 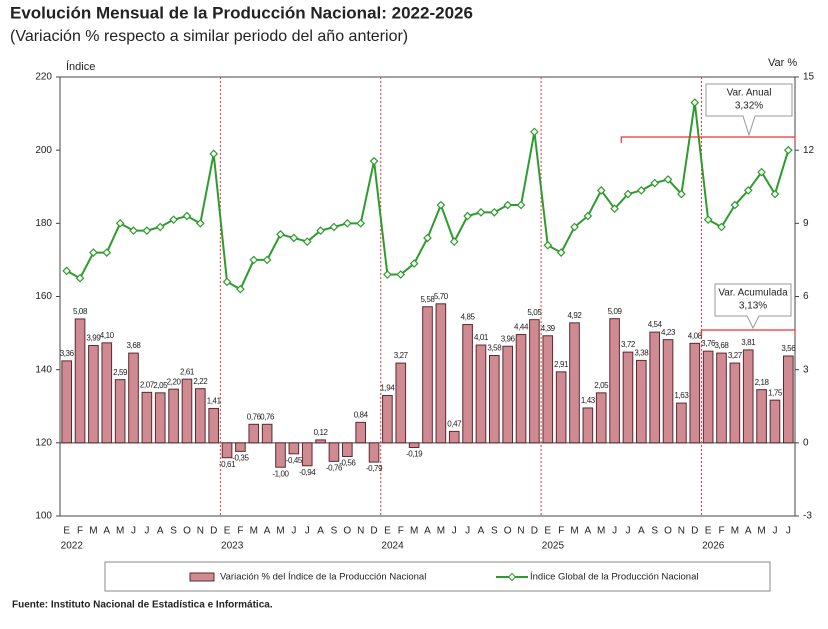 What do you see at coordinates (807, 516) in the screenshot?
I see `y2-tick-label: -3` at bounding box center [807, 516].